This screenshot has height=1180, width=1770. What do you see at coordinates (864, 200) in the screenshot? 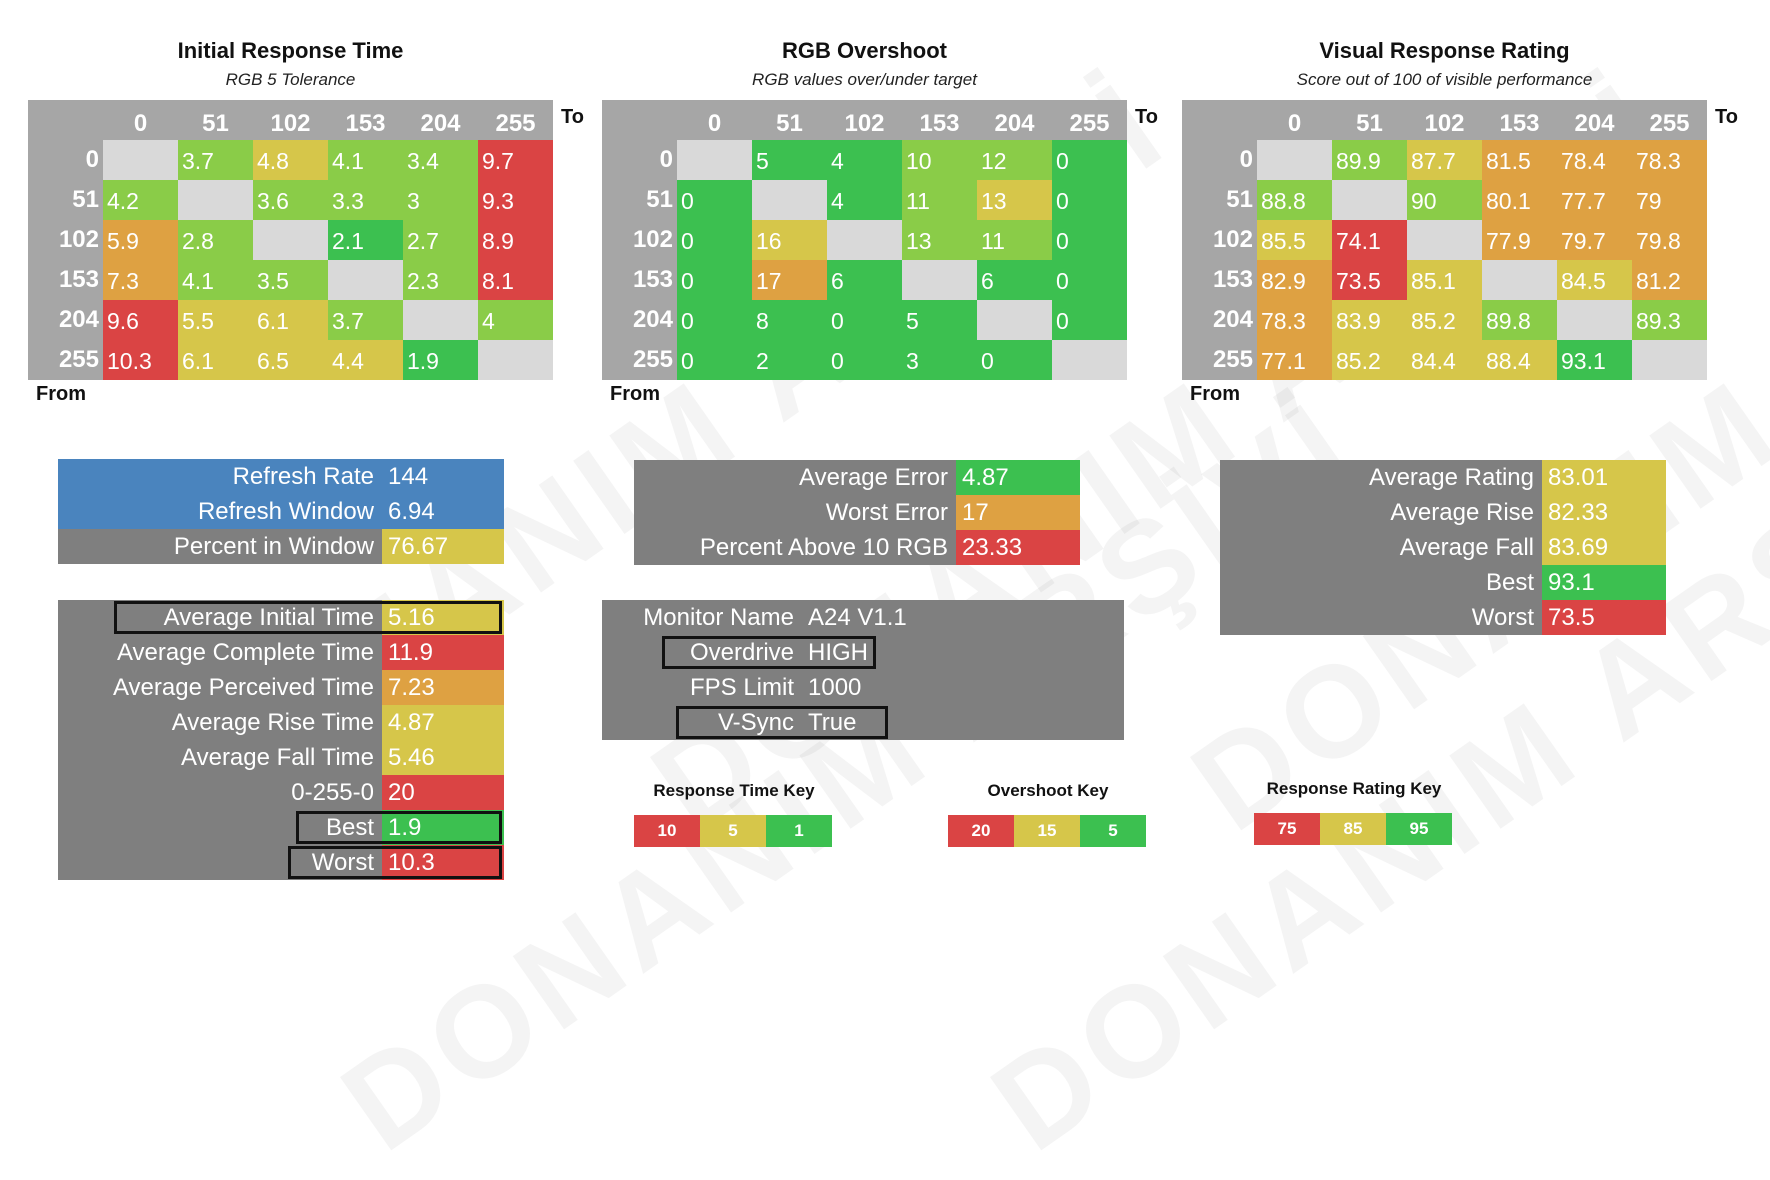
I see `heatmap-cell: 4` at bounding box center [864, 200].